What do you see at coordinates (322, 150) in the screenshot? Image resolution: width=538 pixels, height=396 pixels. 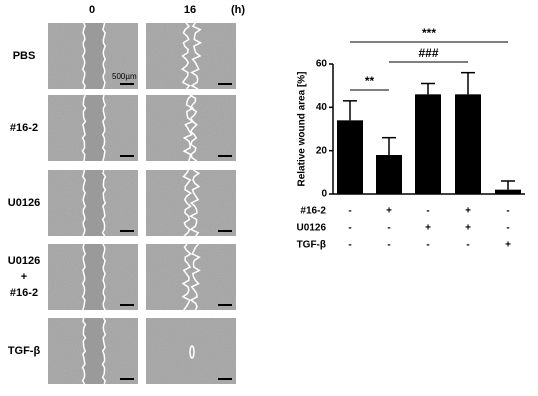 I see `y-tick-label: 20` at bounding box center [322, 150].